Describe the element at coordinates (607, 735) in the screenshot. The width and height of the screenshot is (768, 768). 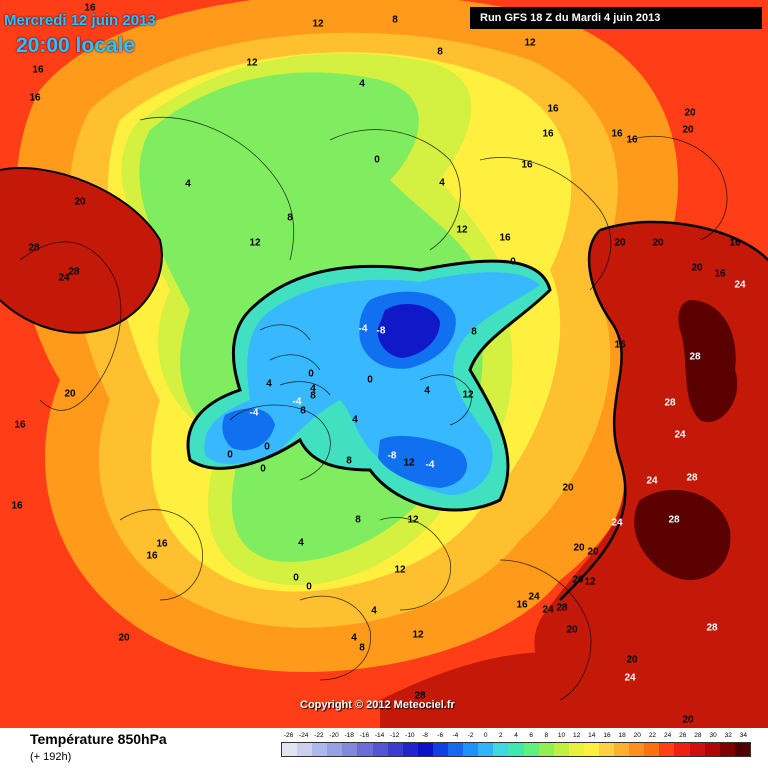
I see `color-scale-tick: 16` at that location.